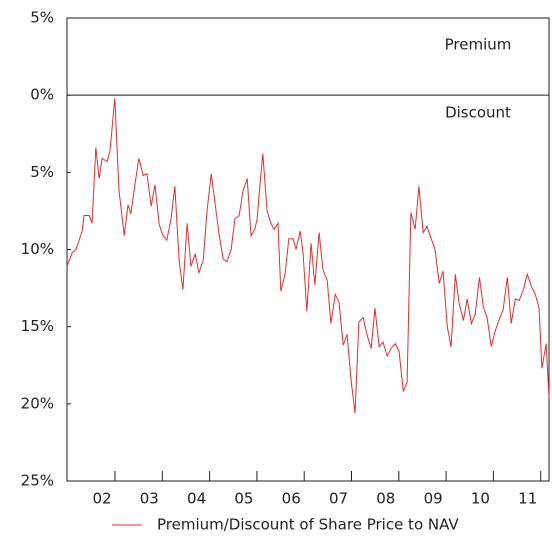 This screenshot has width=552, height=543. What do you see at coordinates (308, 525) in the screenshot?
I see `legend-label: Premium/Discount of Share Price to NAV` at bounding box center [308, 525].